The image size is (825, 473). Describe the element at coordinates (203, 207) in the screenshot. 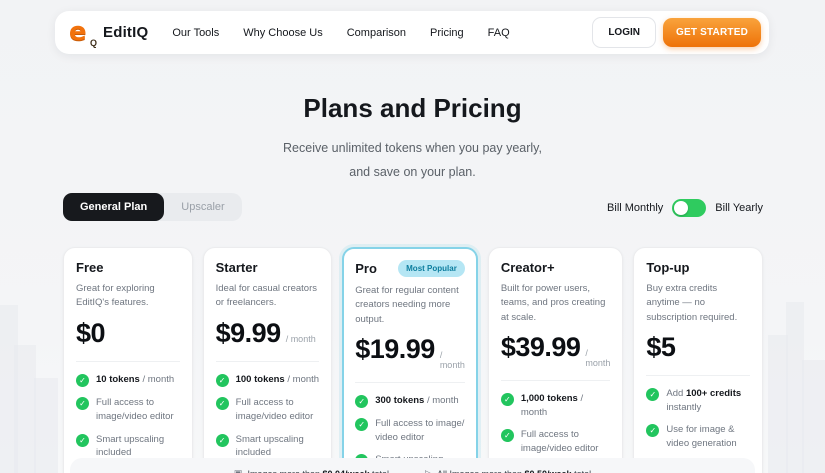

I see `tab-upscaler: Upscaler` at that location.